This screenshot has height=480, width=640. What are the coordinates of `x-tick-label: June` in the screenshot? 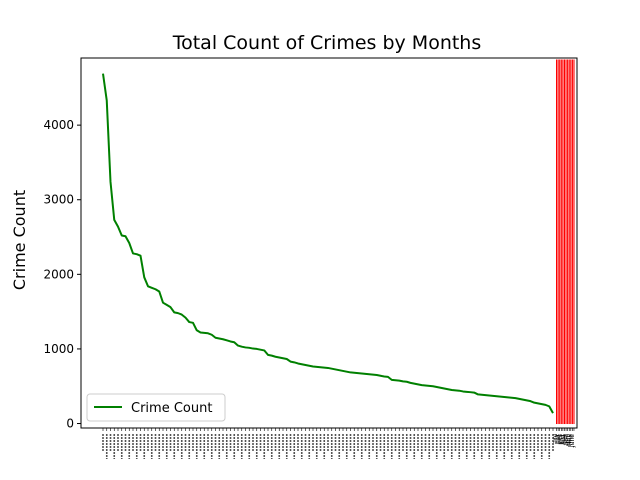 It's located at (571, 441).